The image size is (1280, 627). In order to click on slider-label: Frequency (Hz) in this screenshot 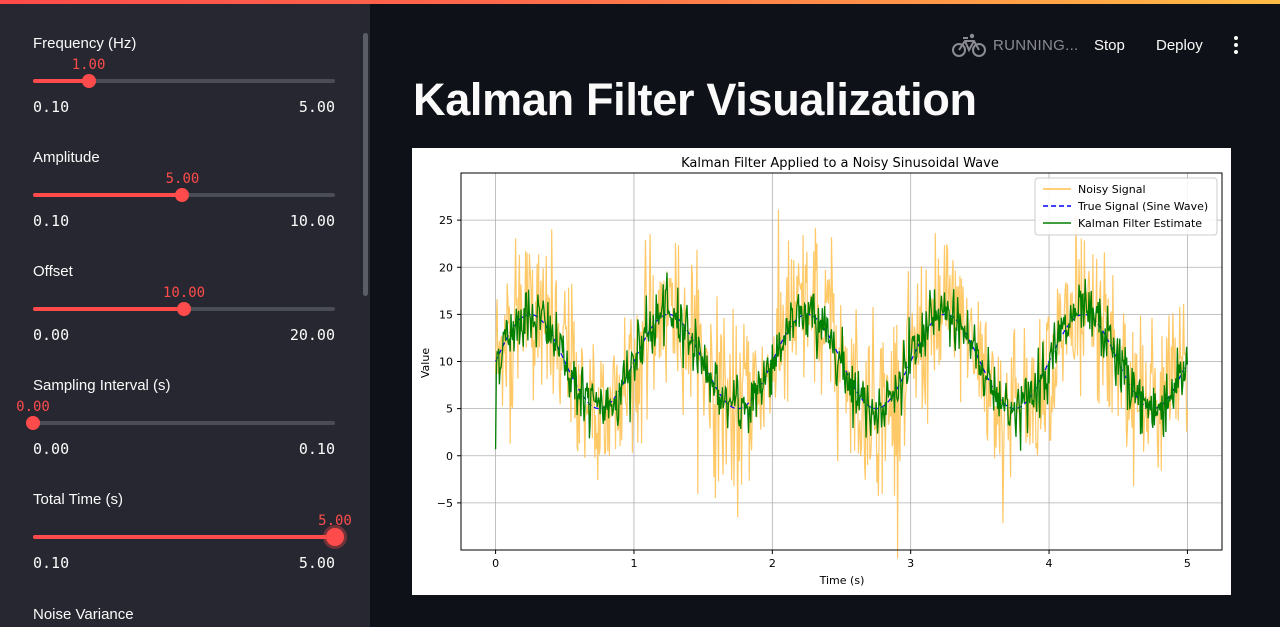, I will do `click(85, 43)`.